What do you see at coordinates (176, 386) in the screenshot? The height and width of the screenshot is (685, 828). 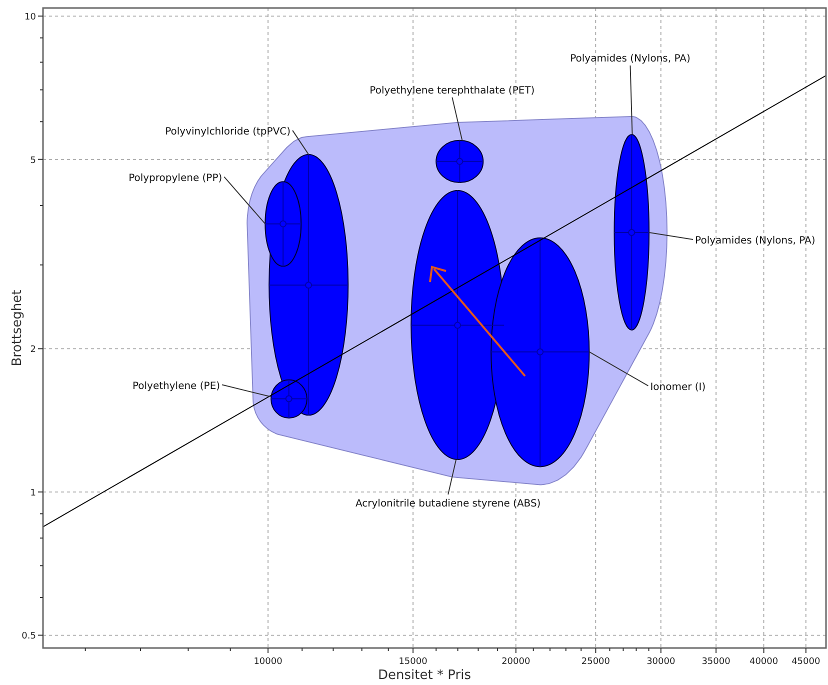 I see `annotation: Polyethylene (PE)` at bounding box center [176, 386].